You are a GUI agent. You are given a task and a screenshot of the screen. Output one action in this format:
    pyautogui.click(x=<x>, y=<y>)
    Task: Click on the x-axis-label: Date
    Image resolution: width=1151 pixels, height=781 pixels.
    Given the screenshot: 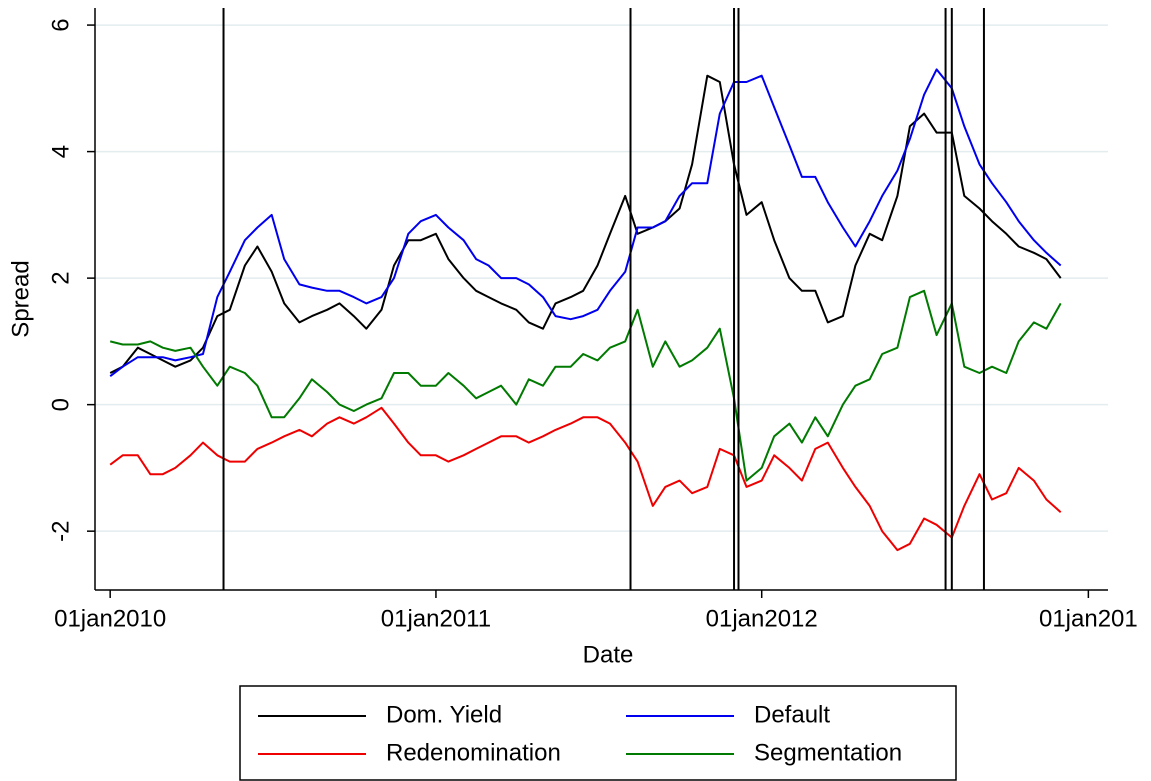 What is the action you would take?
    pyautogui.click(x=608, y=654)
    